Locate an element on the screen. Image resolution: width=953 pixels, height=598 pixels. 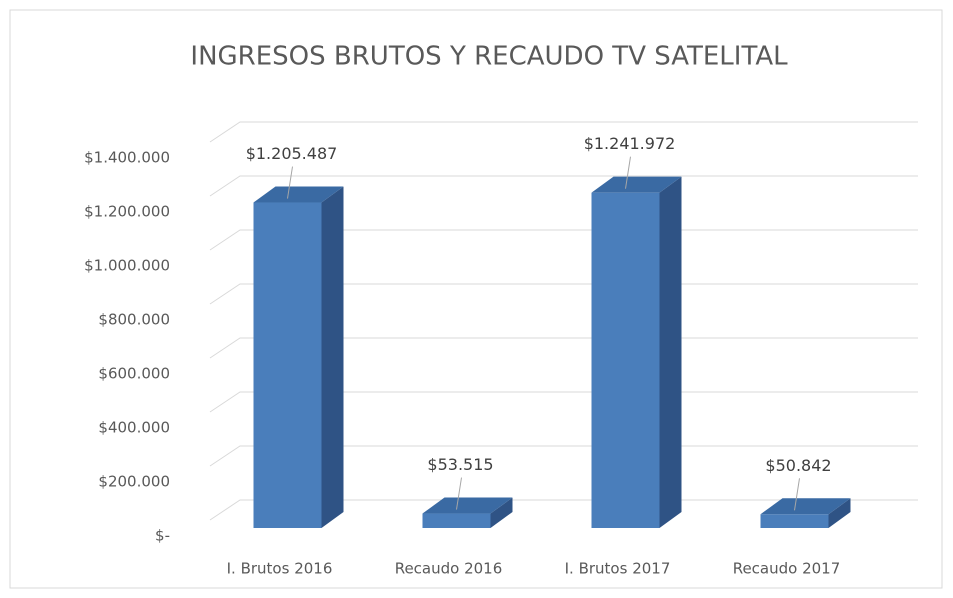
value-label: $50.842 is located at coordinates (798, 465).